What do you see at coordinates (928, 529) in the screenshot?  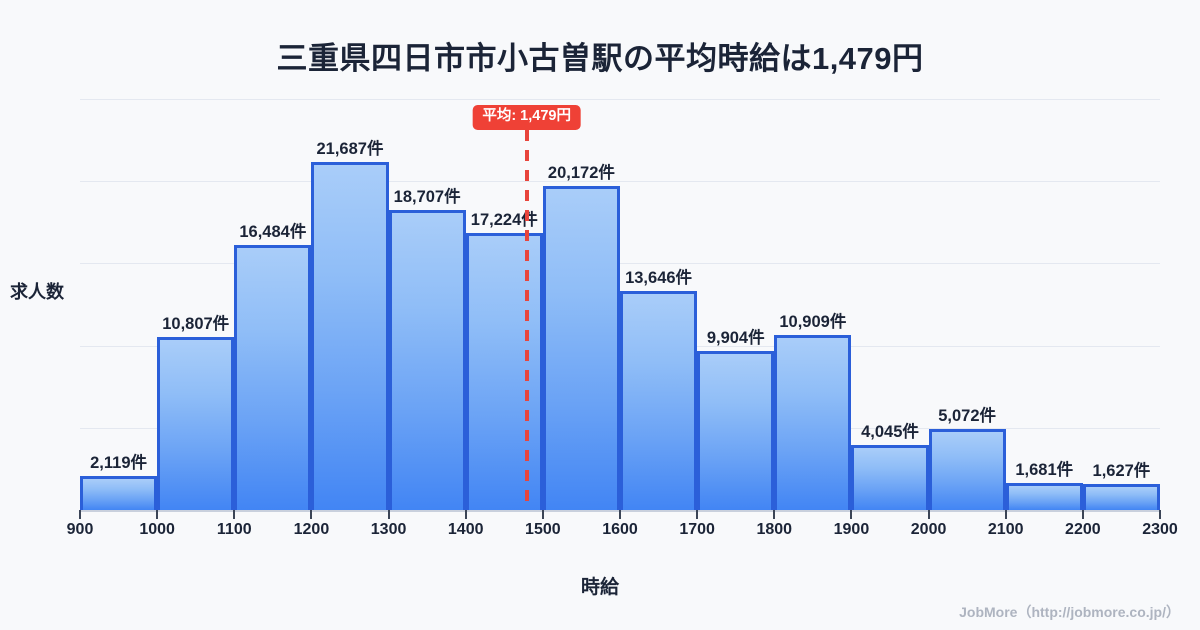 I see `x-tick-label: 2000` at bounding box center [928, 529].